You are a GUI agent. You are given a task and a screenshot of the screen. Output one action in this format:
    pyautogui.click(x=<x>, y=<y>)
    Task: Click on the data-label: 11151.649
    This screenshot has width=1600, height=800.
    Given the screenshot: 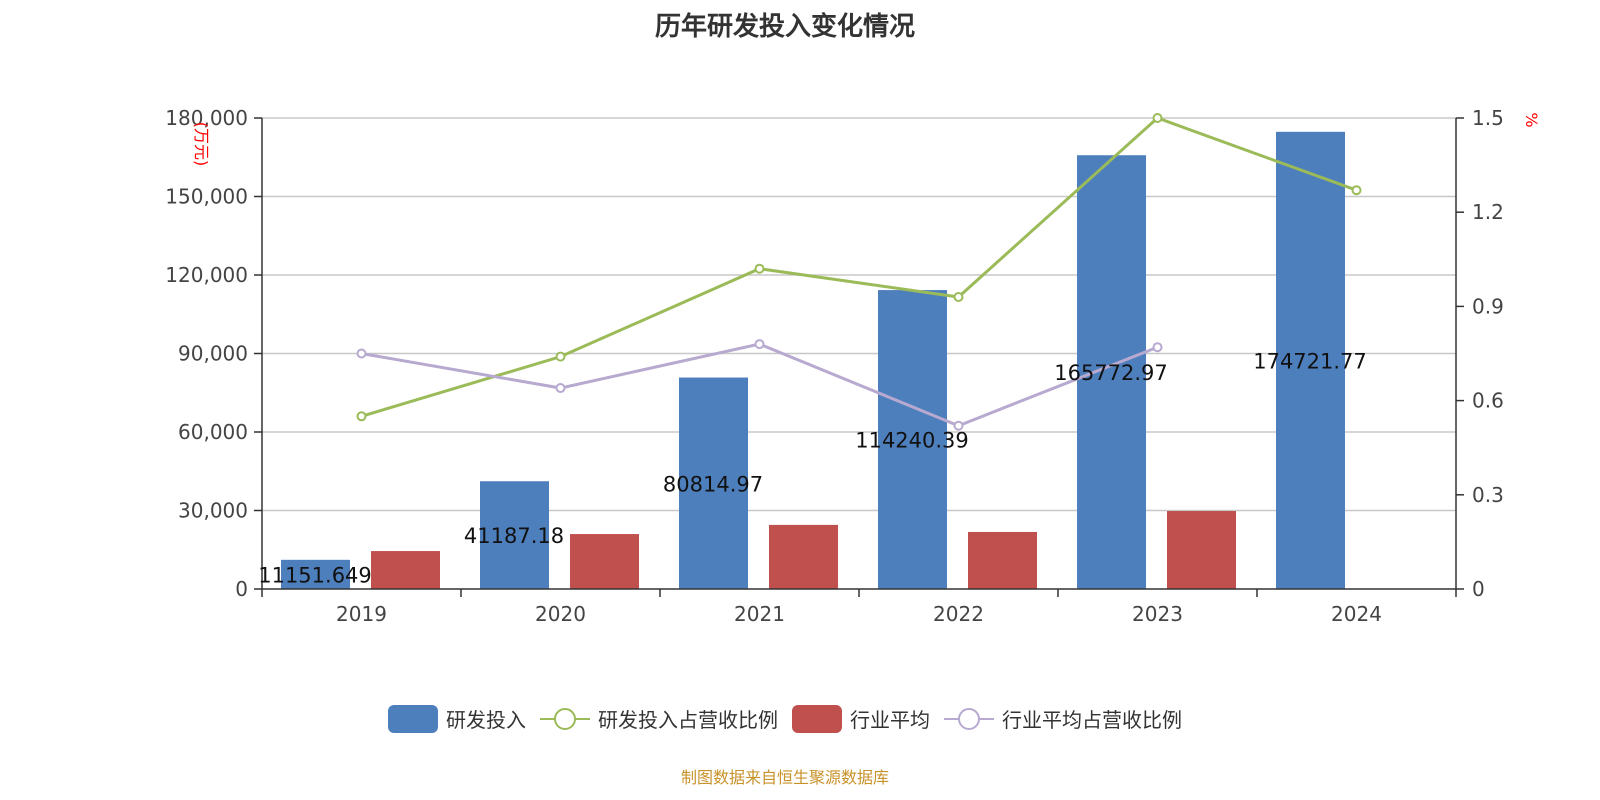 What is the action you would take?
    pyautogui.click(x=315, y=575)
    